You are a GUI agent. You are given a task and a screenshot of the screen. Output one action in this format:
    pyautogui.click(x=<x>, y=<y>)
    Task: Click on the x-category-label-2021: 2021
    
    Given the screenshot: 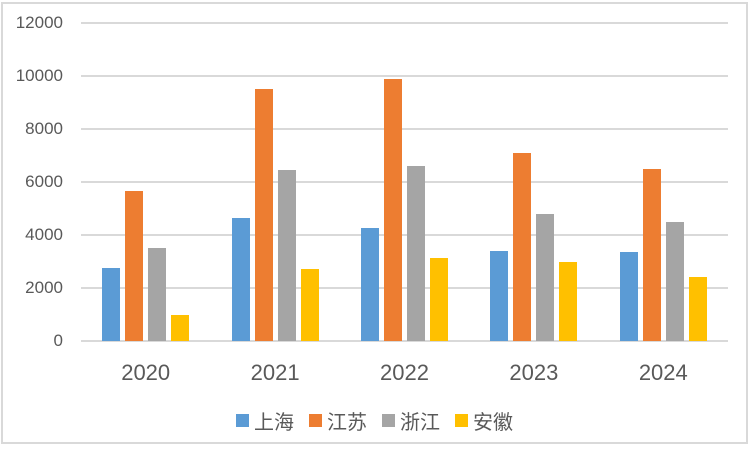 What is the action you would take?
    pyautogui.click(x=275, y=372)
    